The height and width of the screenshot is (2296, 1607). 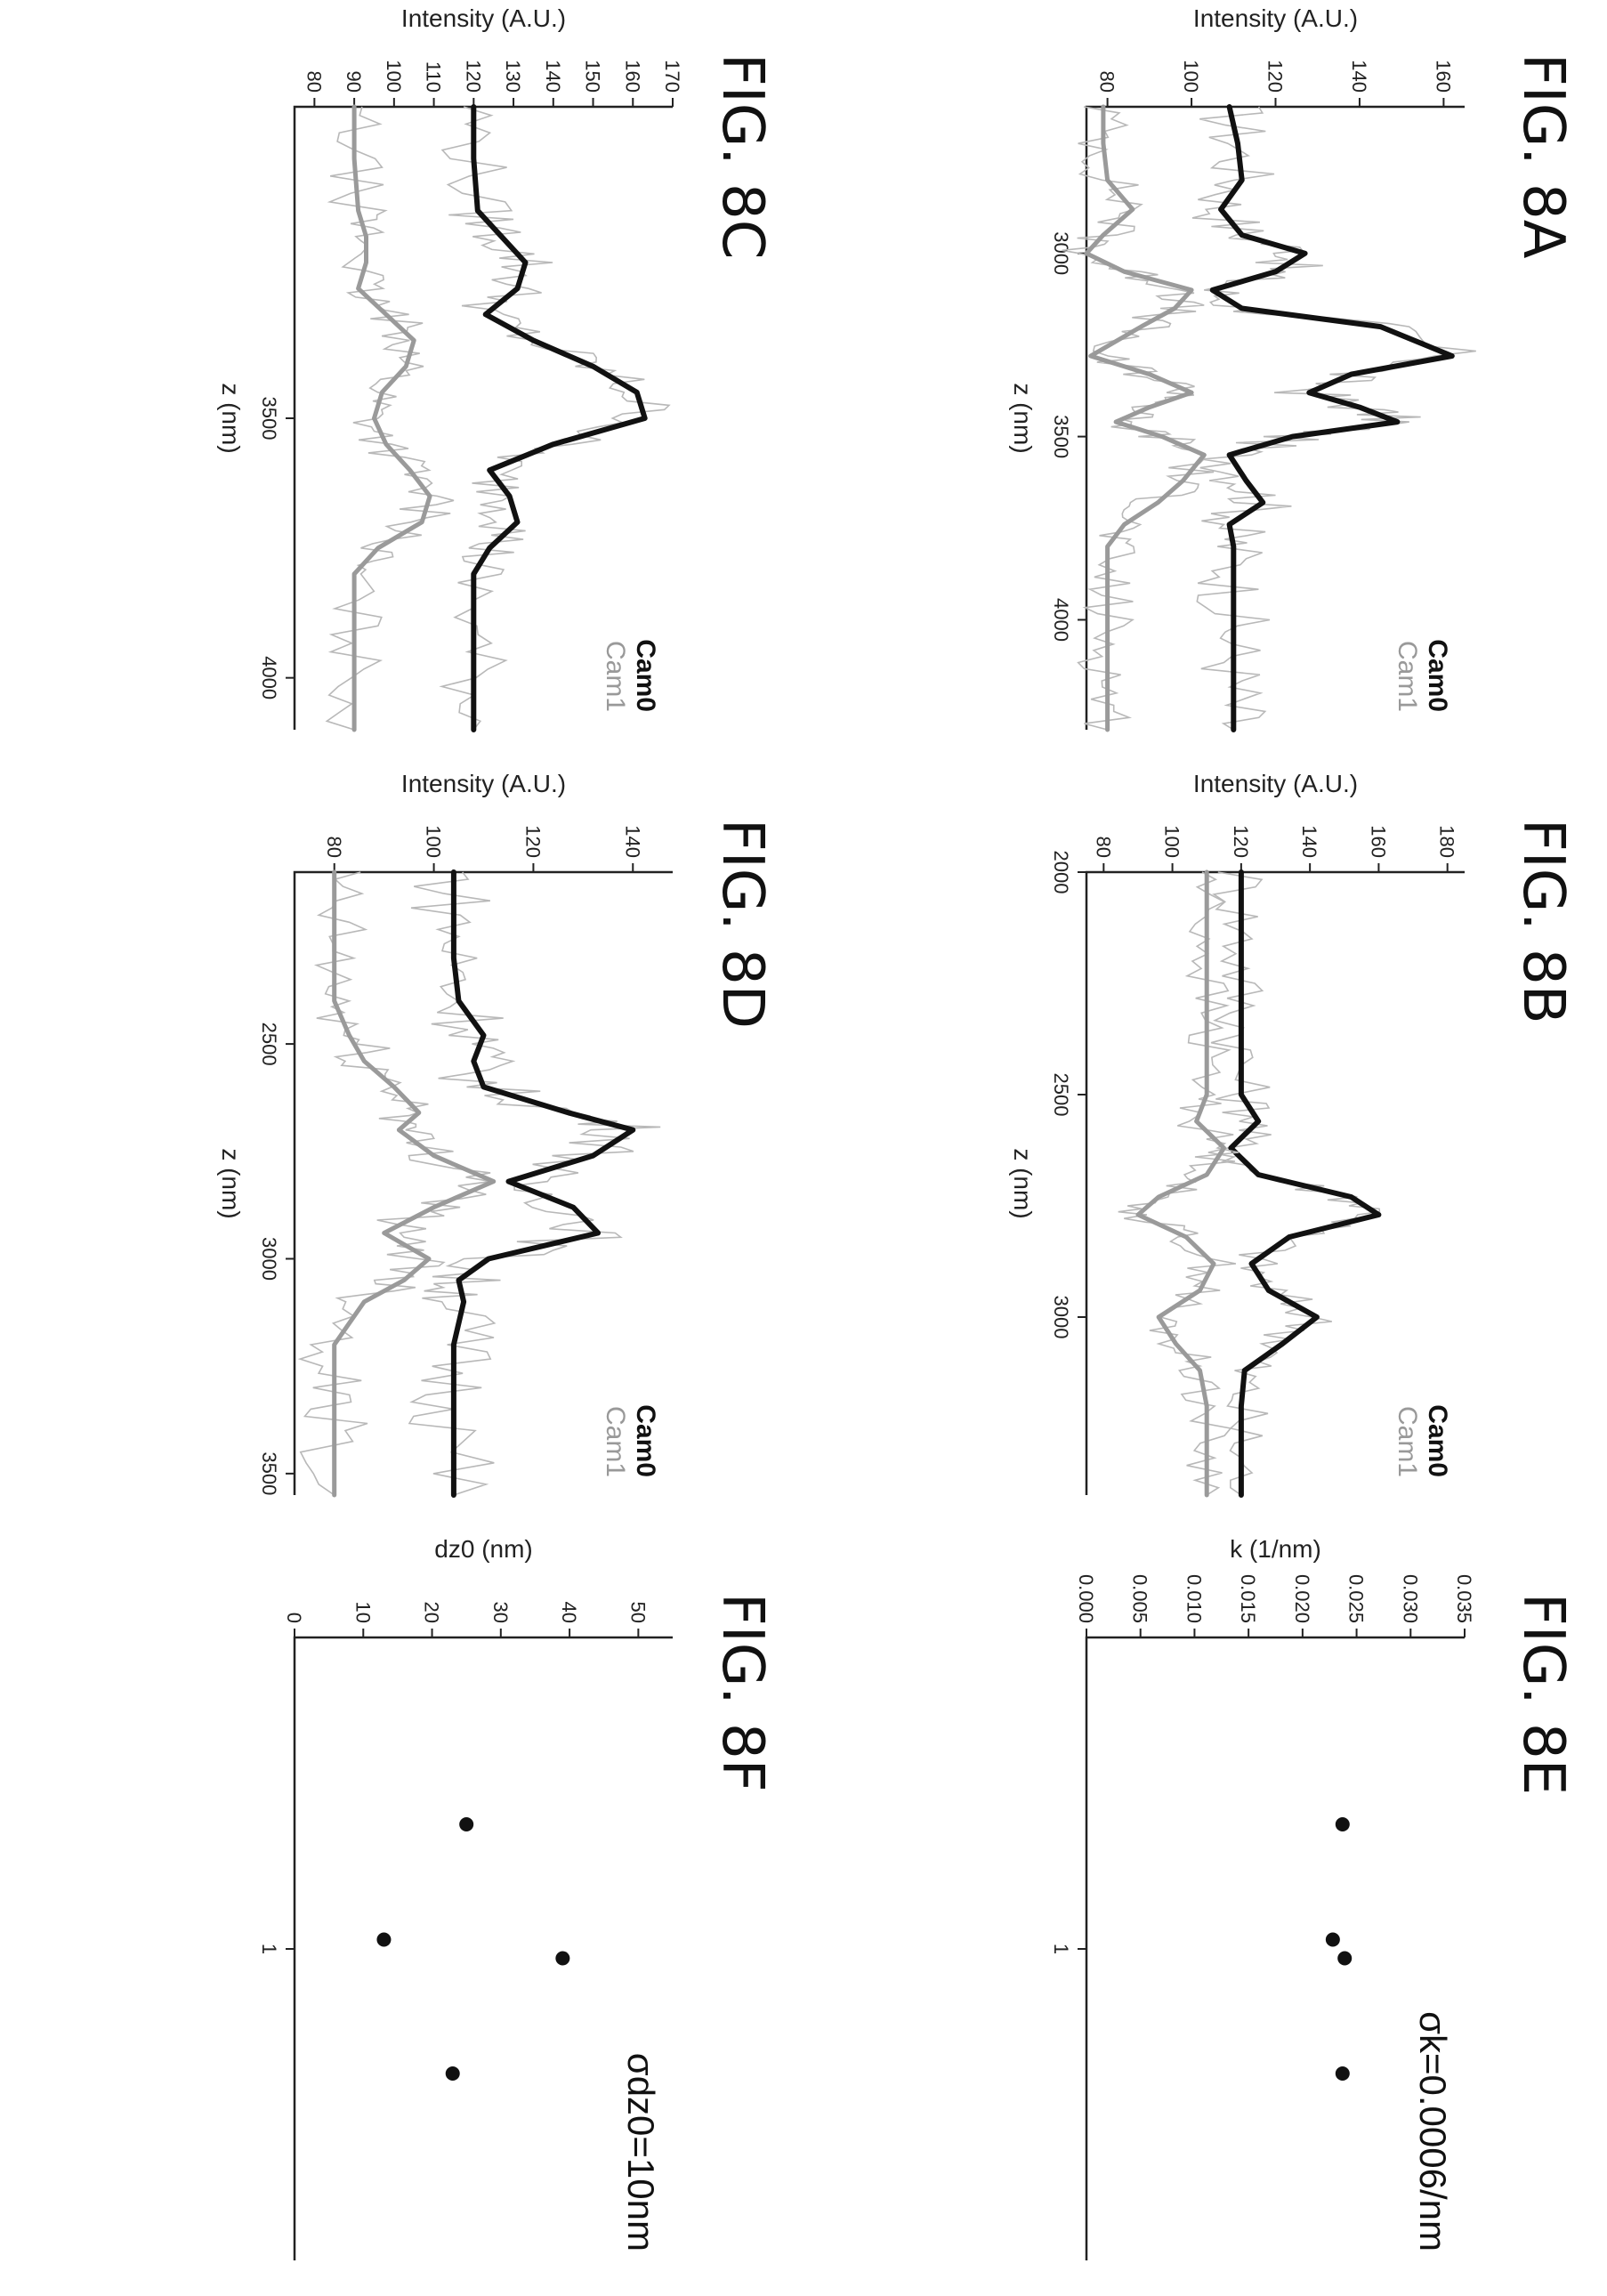 I want to click on y-axis-title: dz0 (nm), so click(x=483, y=1549).